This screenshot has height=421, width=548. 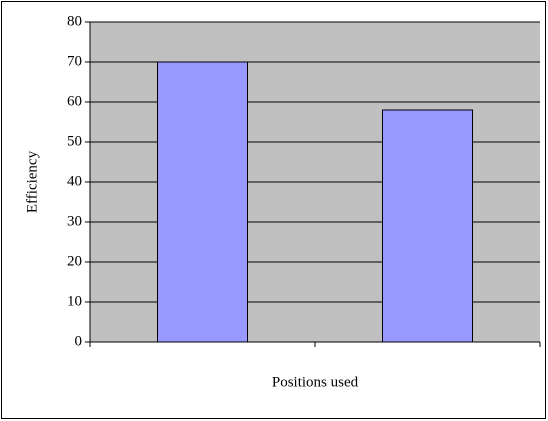 What do you see at coordinates (74, 261) in the screenshot?
I see `y-tick-label: 20` at bounding box center [74, 261].